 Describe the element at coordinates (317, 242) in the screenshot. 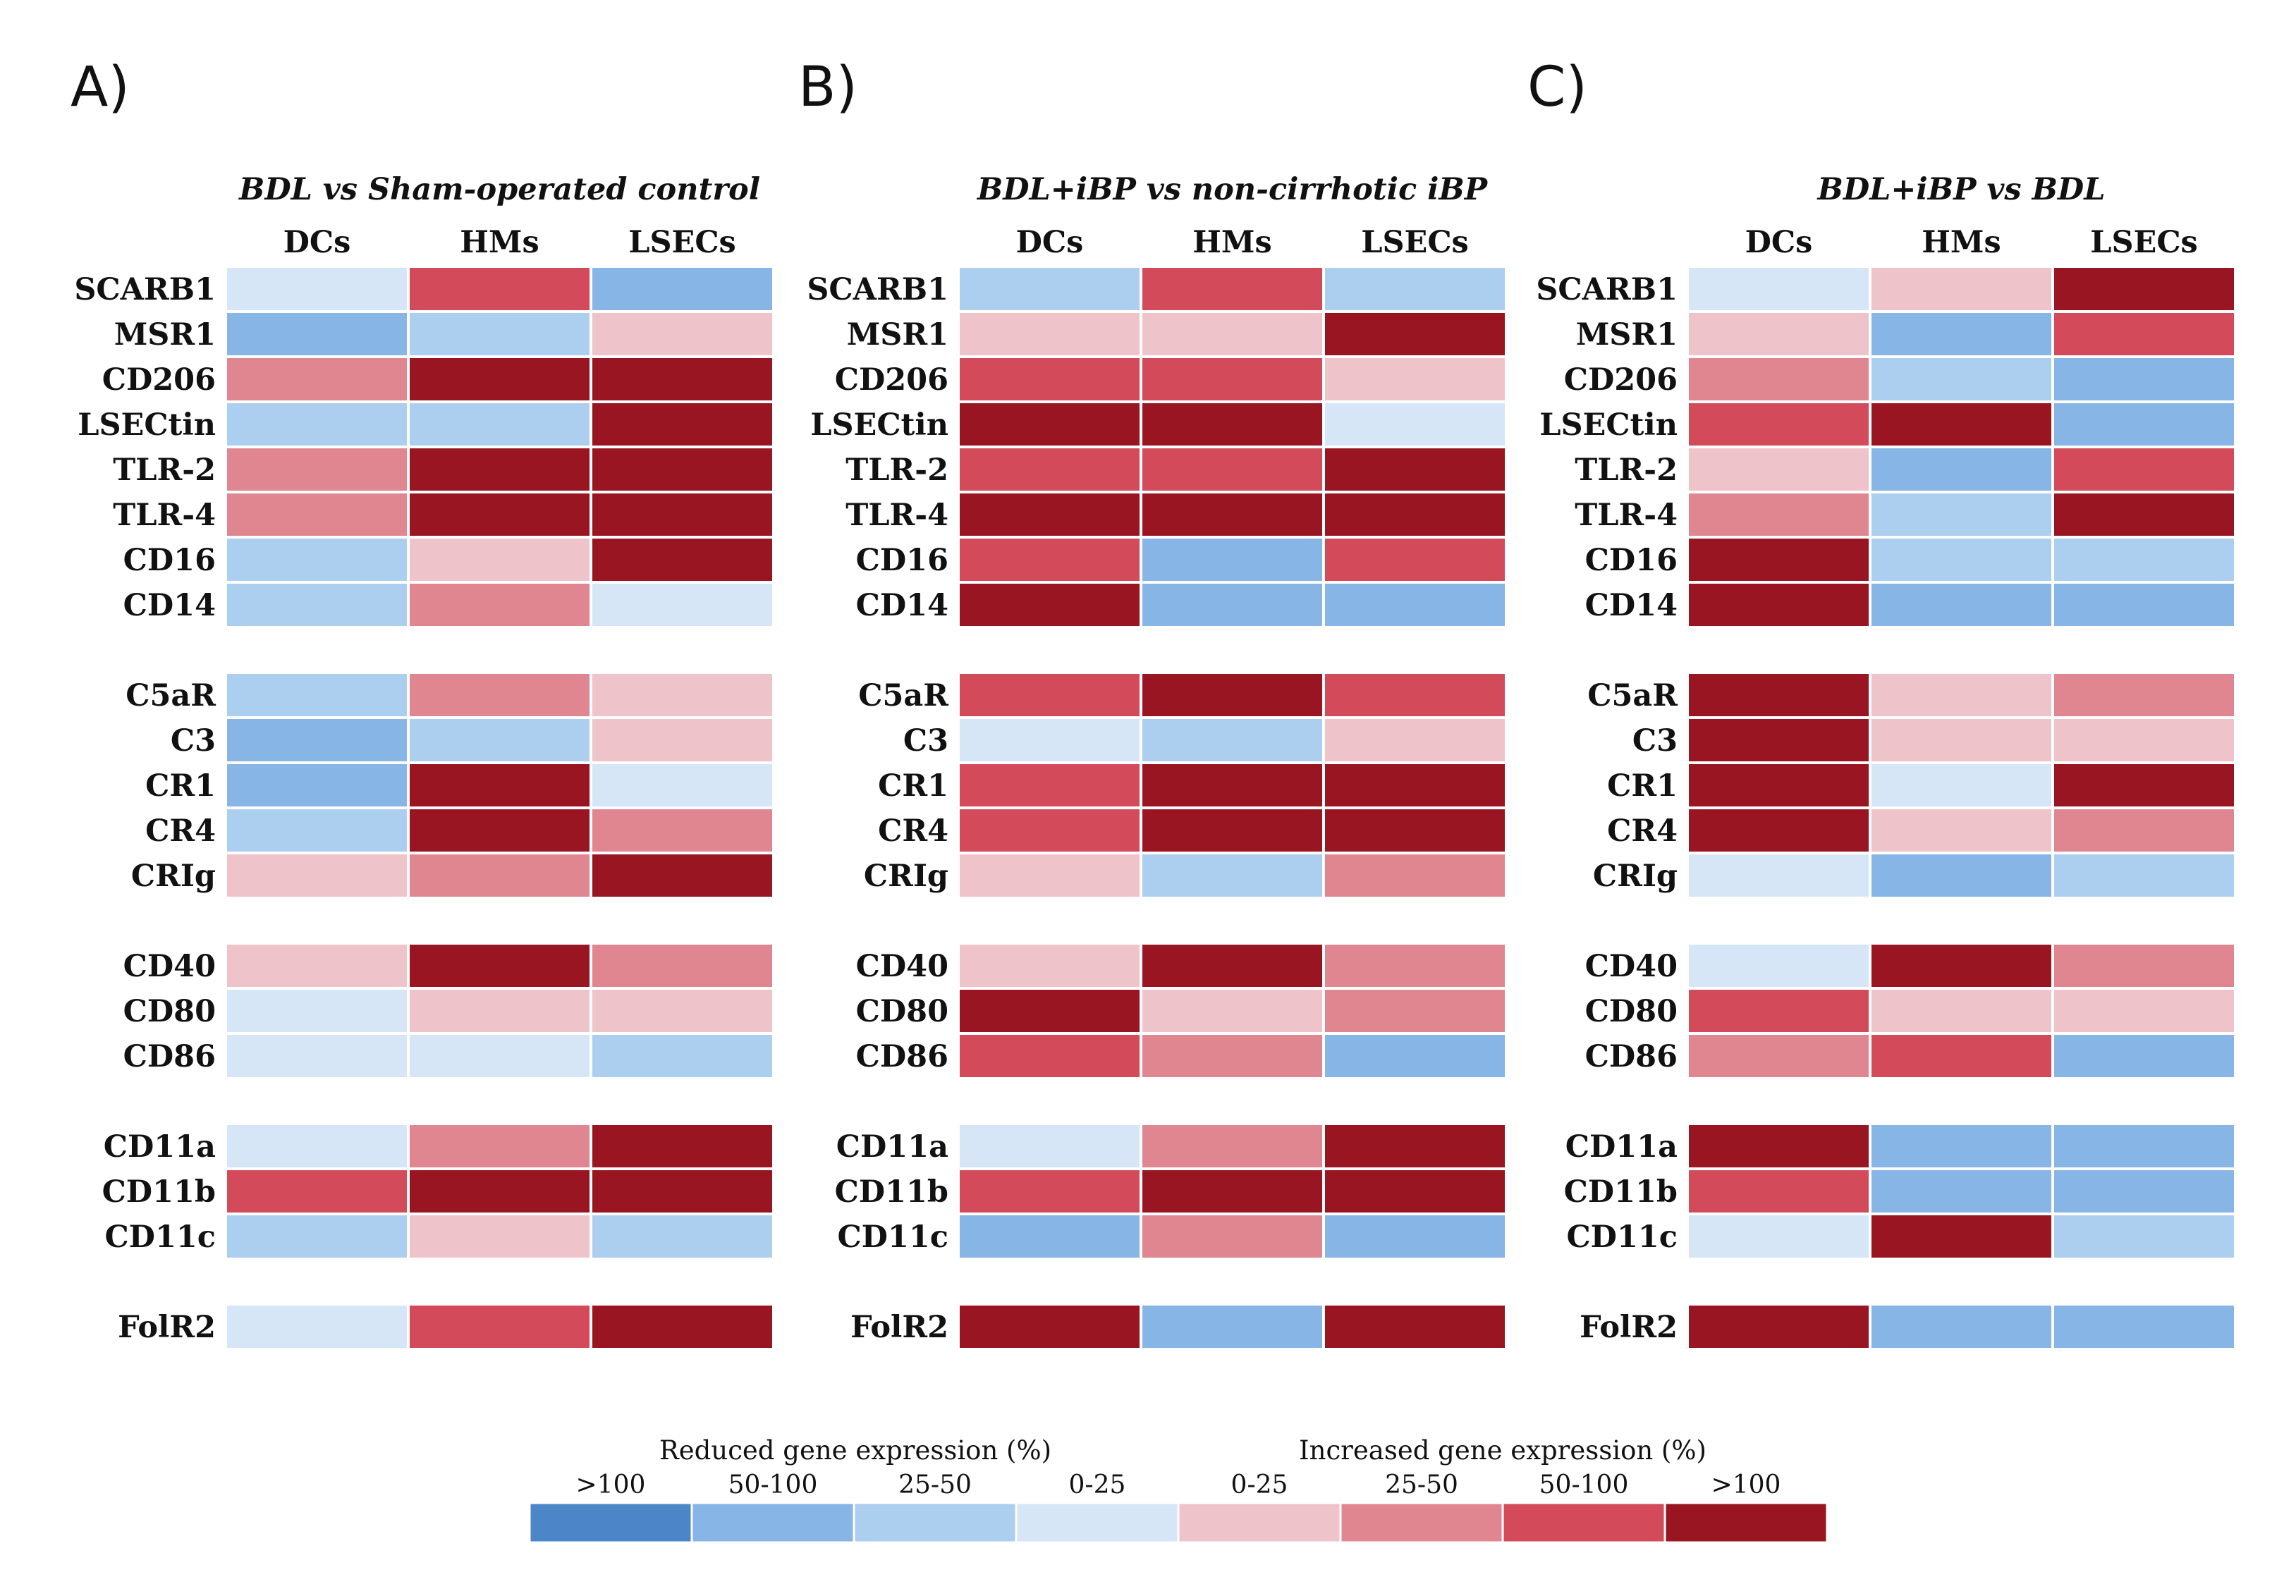

I see `column-label: DCs` at that location.